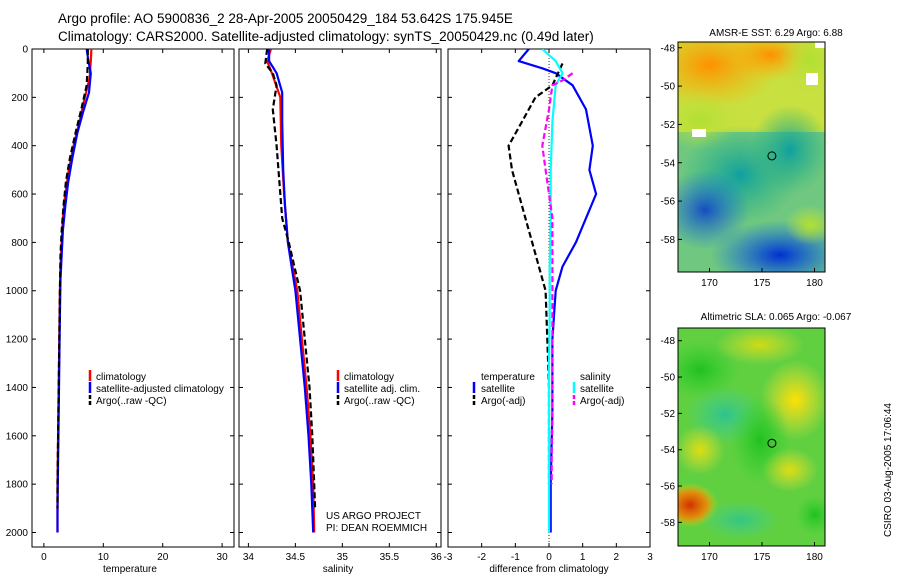 The image size is (900, 580). I want to click on y-tick-label: 1800, so click(17, 485).